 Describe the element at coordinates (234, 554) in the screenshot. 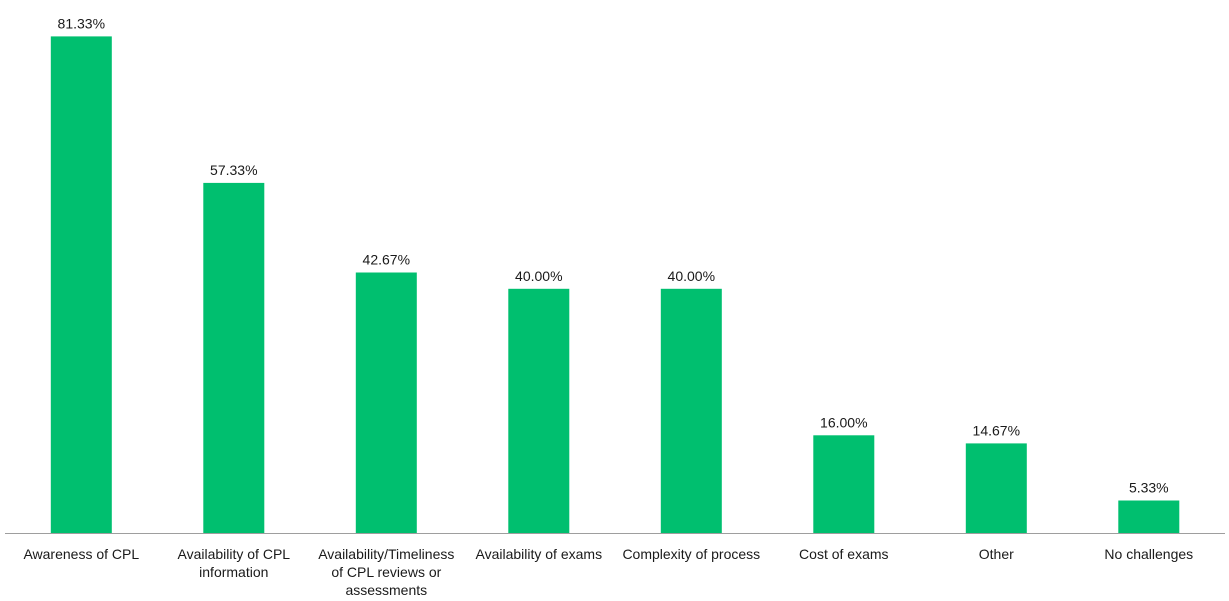

I see `category-label-line: Availability of CPL` at that location.